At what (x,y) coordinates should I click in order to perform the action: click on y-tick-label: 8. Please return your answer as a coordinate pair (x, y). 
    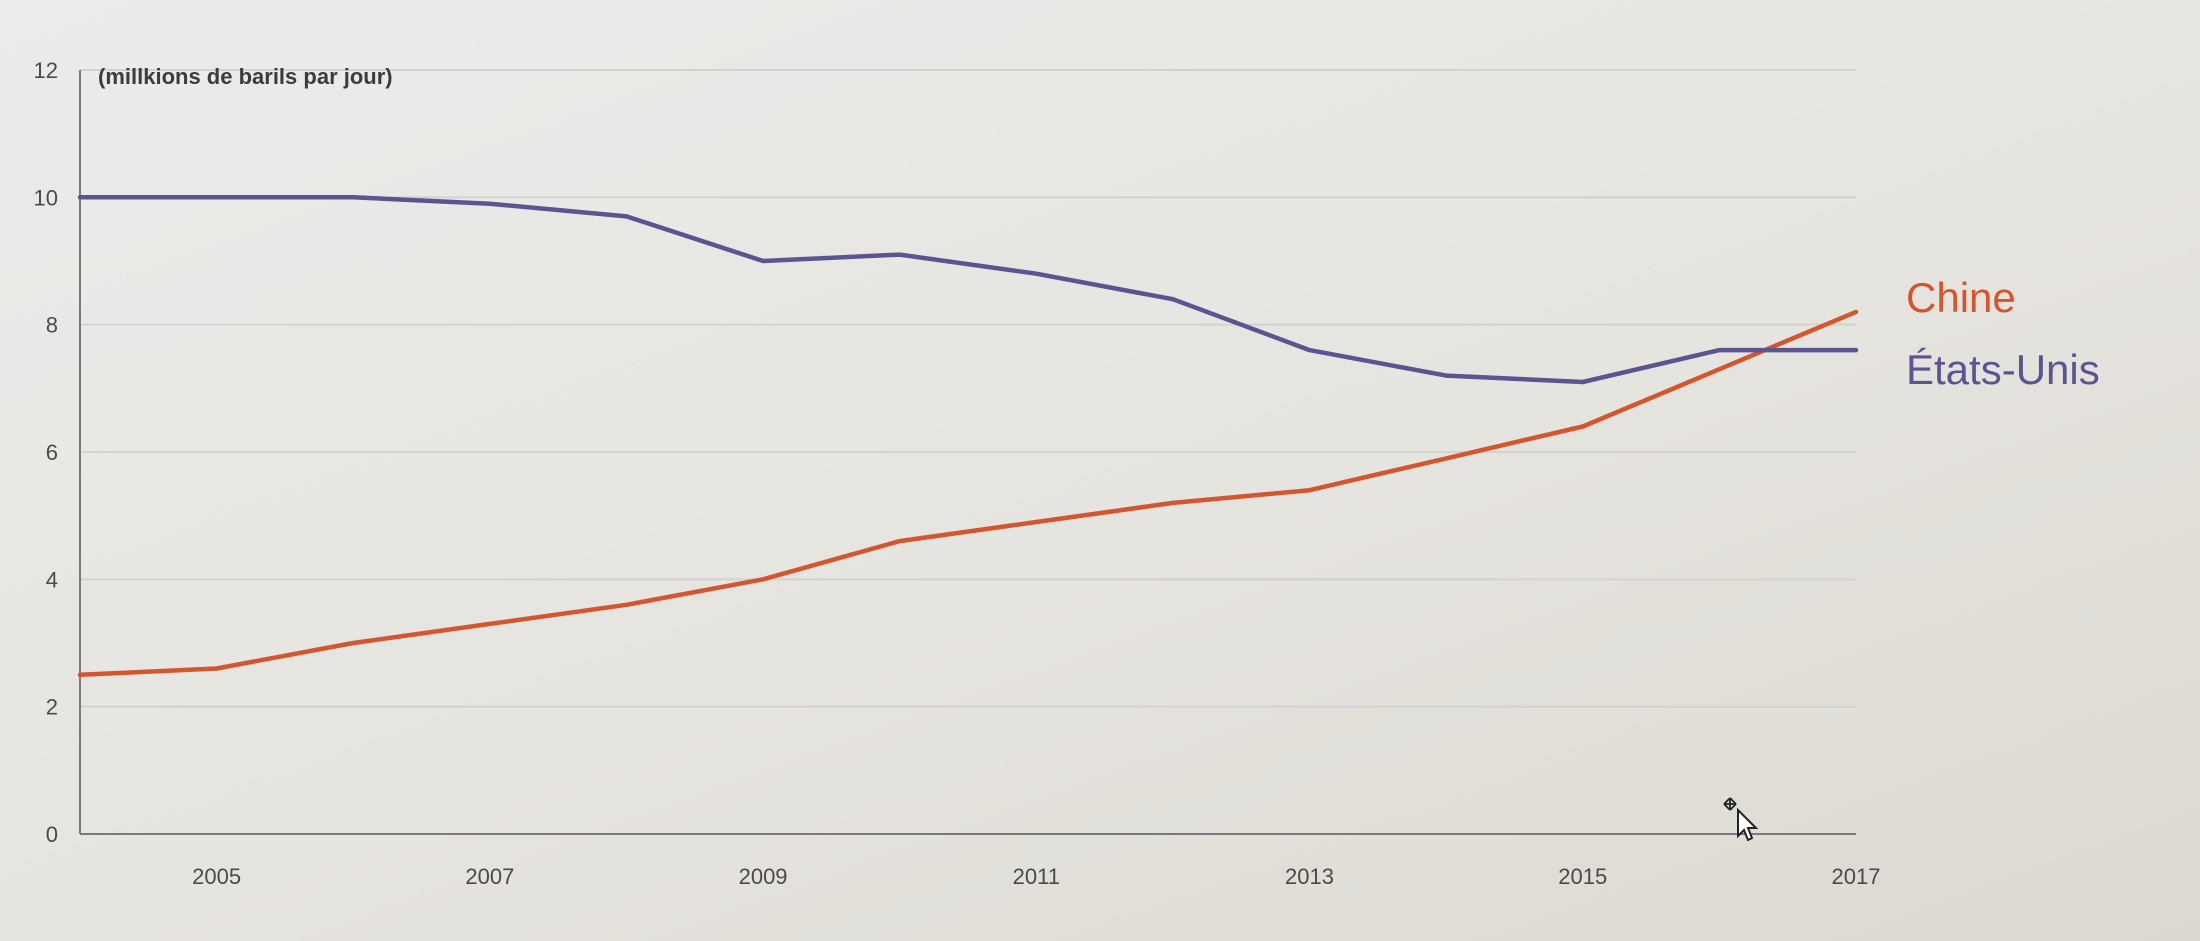
    Looking at the image, I should click on (52, 325).